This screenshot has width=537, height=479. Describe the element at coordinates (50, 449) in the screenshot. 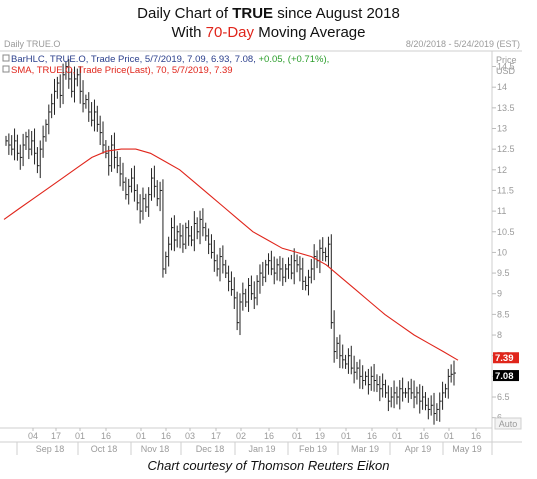

I see `month-label: Sep 18` at that location.